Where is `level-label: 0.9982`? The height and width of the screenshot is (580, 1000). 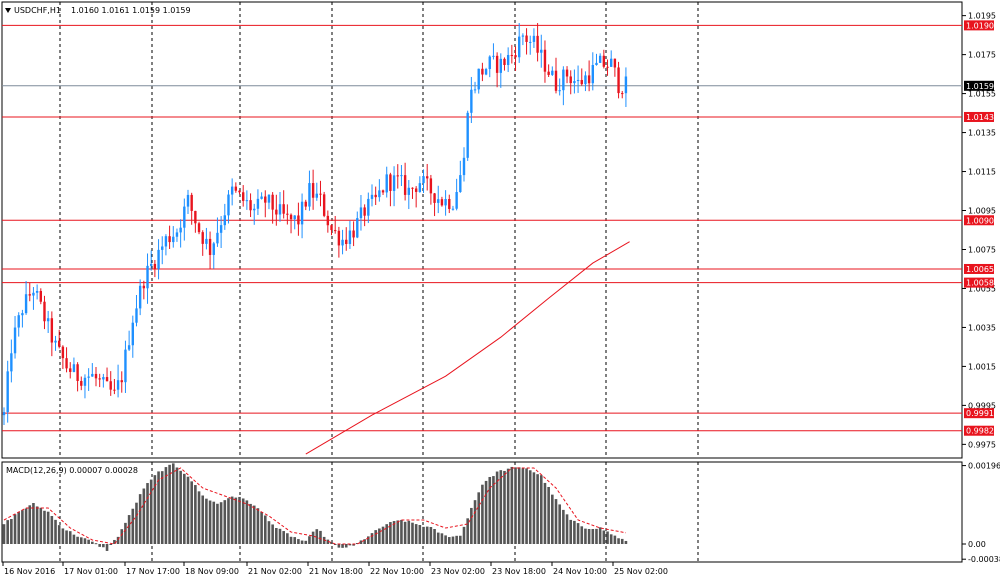
level-label: 0.9982 is located at coordinates (980, 431).